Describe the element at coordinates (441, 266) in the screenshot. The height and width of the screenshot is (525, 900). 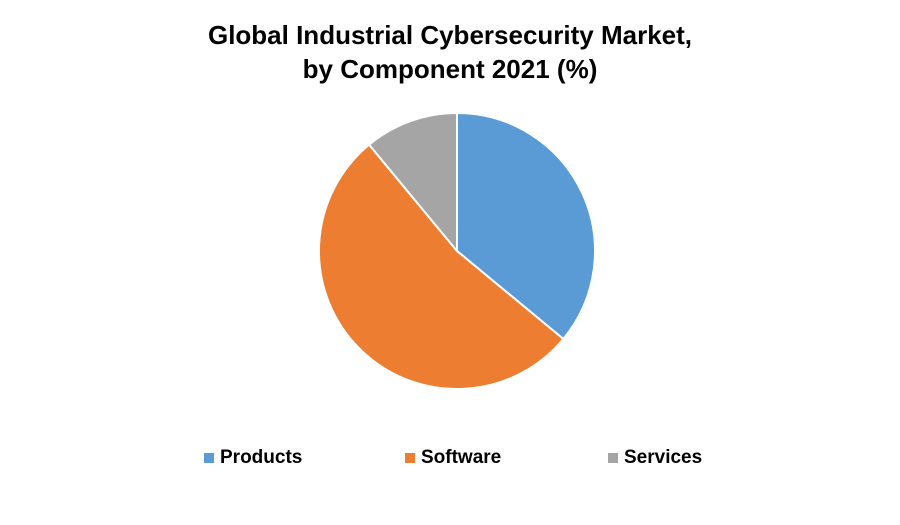
I see `pie-slice-software` at that location.